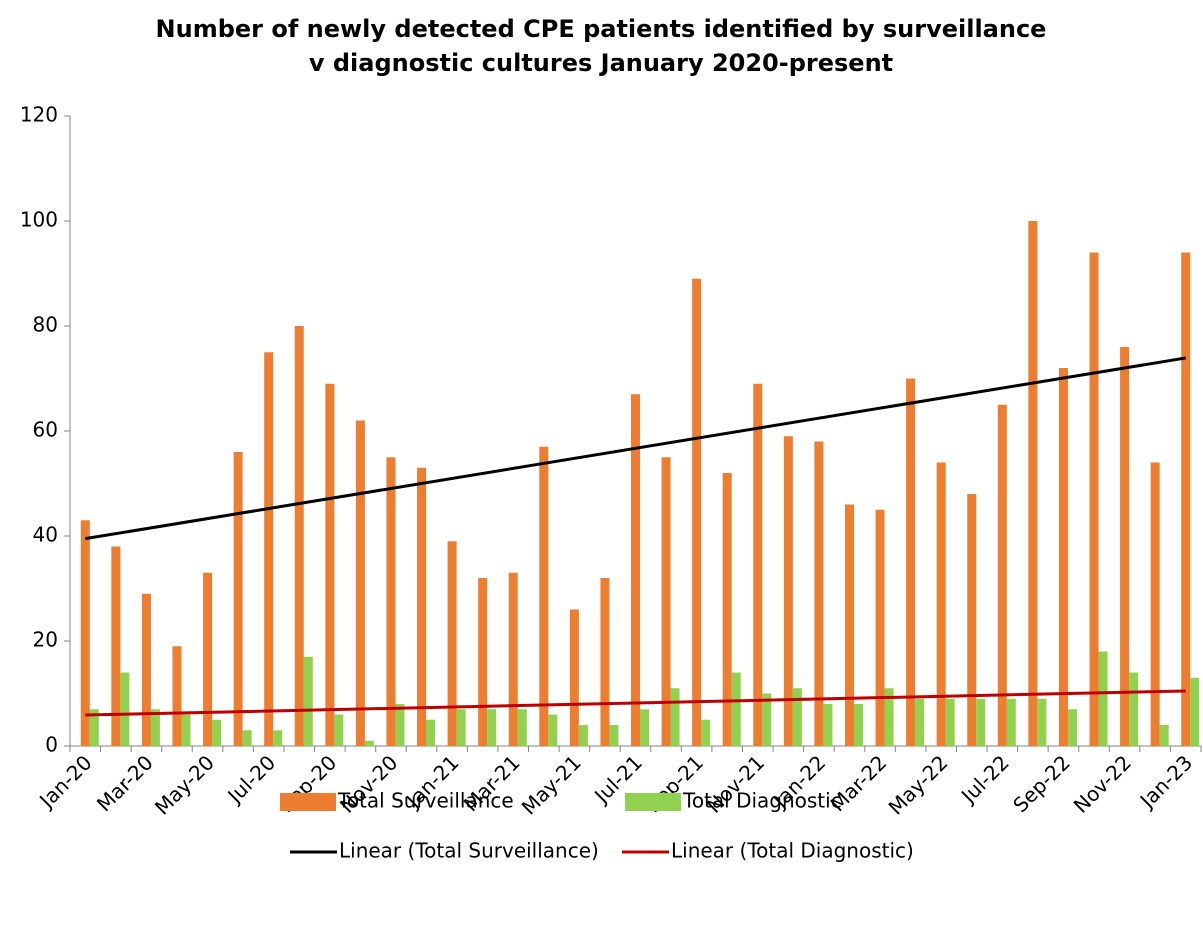 The width and height of the screenshot is (1203, 949). I want to click on legend-label: Total Diagnostic, so click(762, 801).